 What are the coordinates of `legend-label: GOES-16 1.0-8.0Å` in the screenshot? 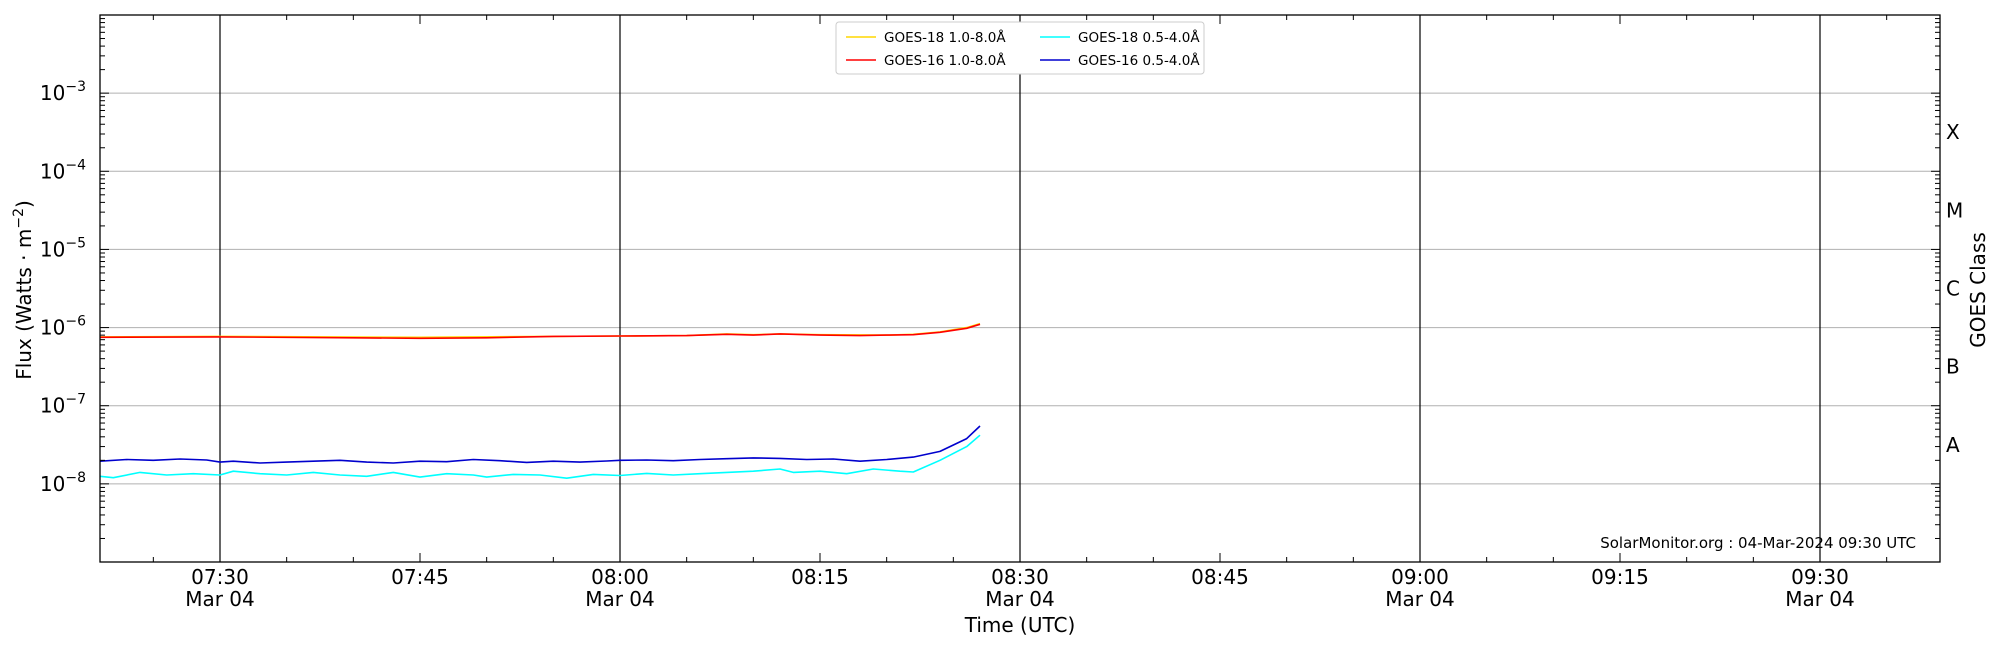 It's located at (945, 60).